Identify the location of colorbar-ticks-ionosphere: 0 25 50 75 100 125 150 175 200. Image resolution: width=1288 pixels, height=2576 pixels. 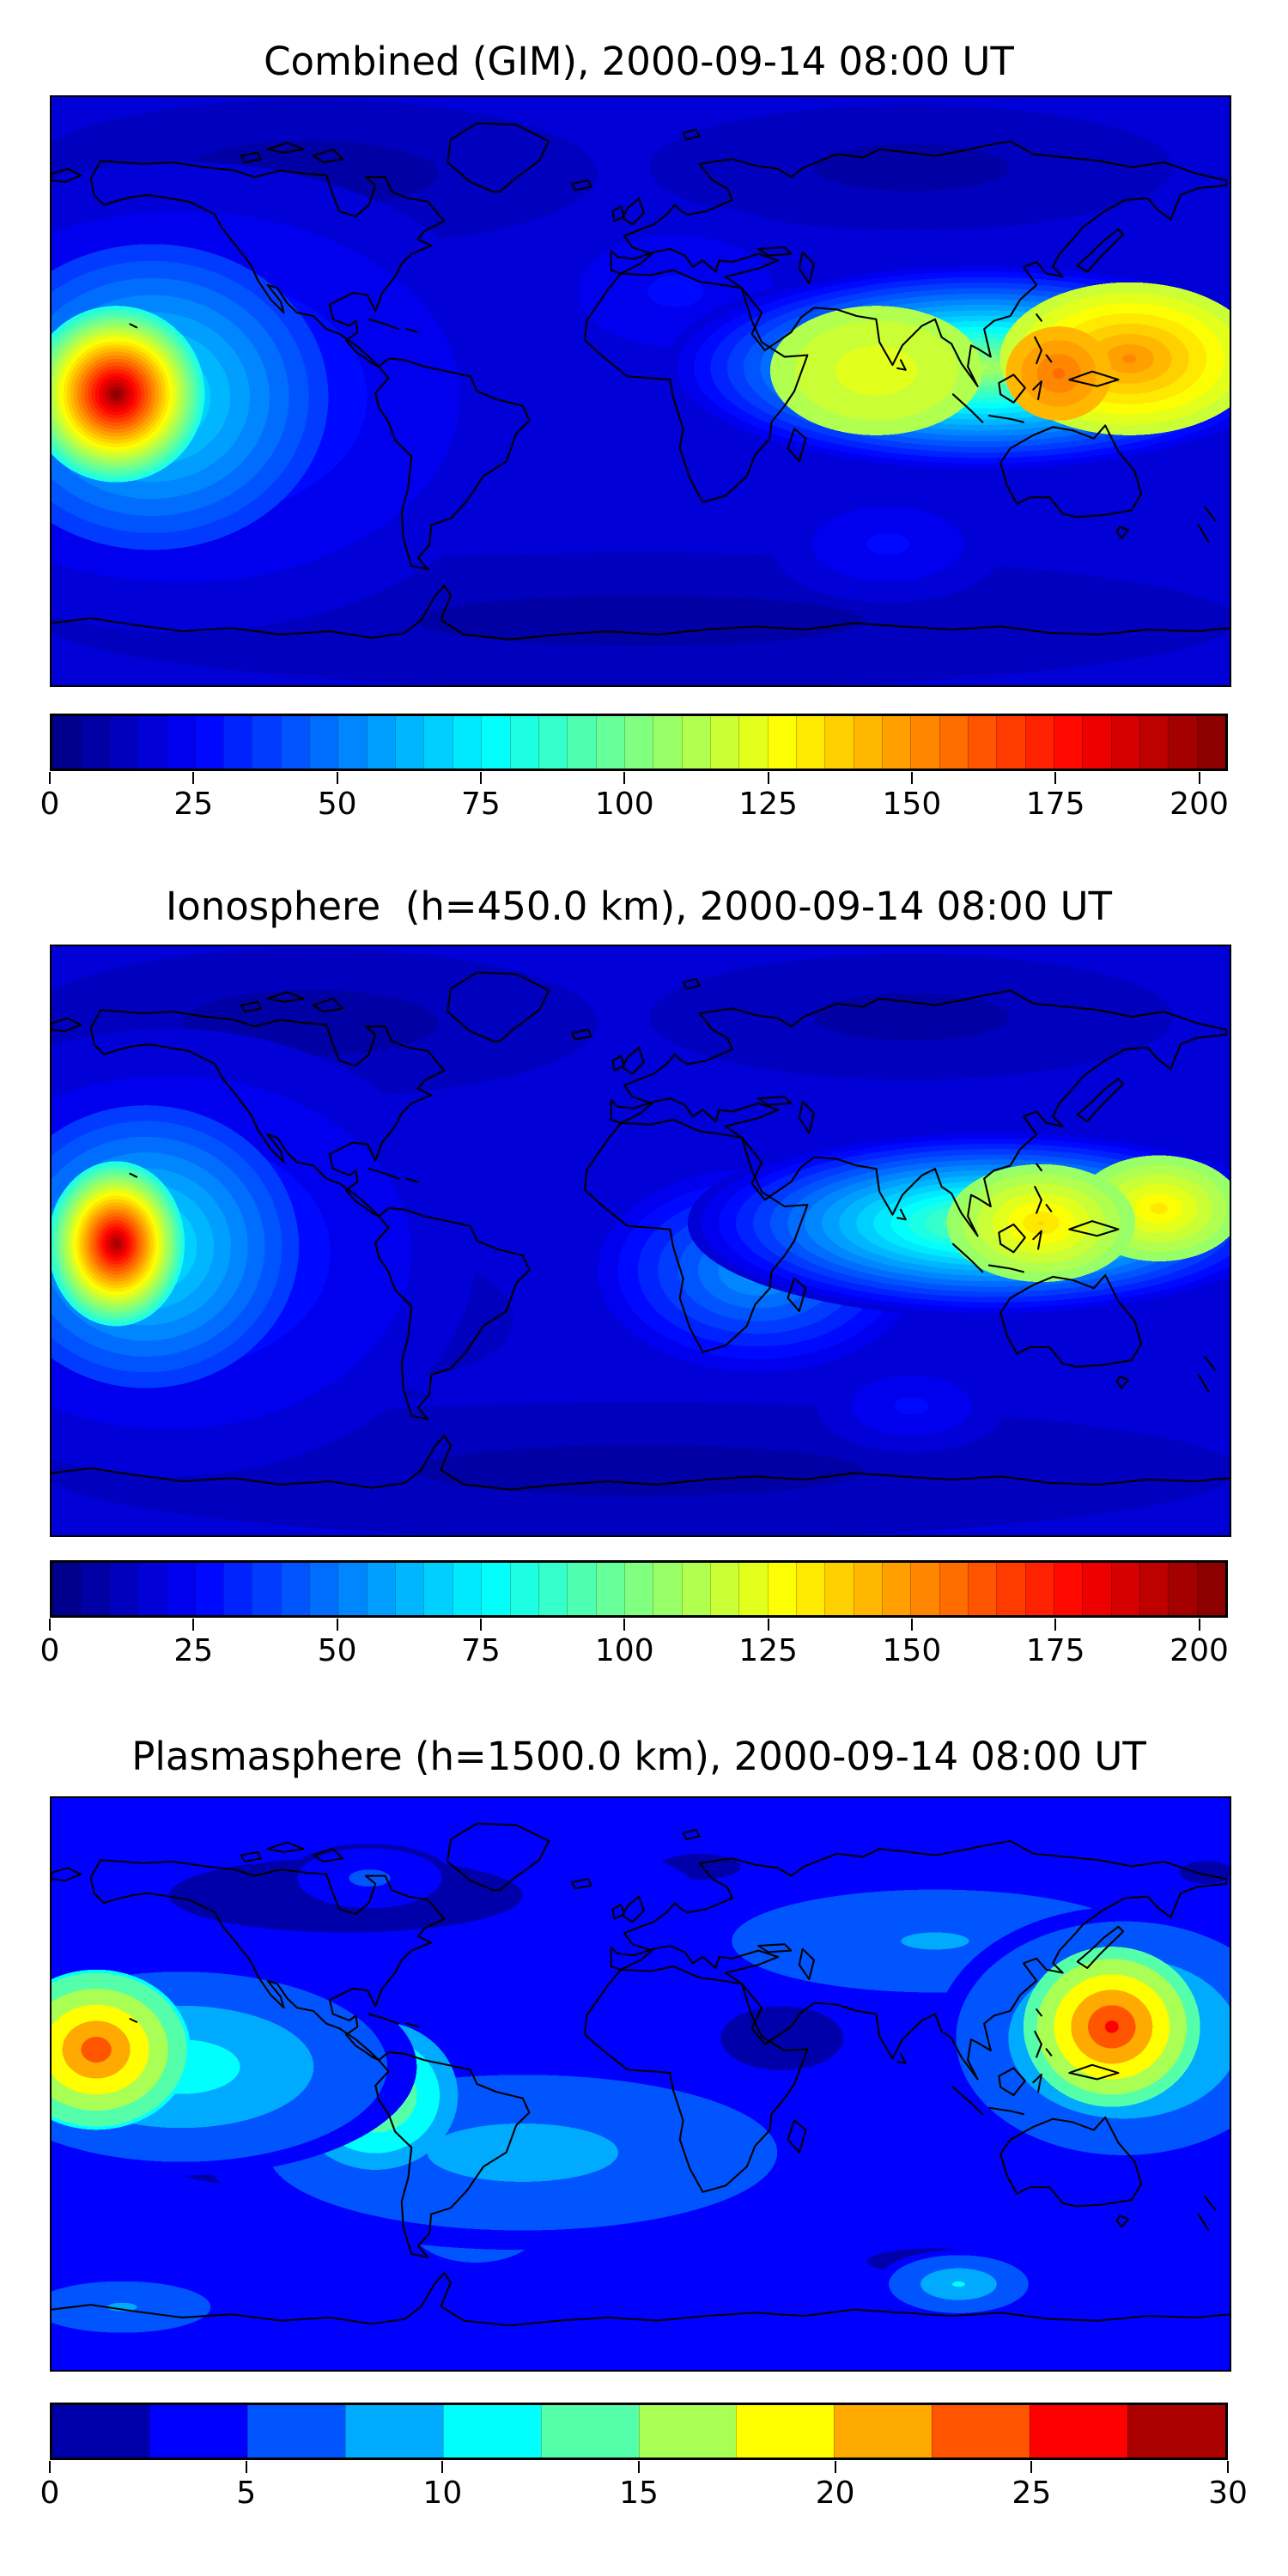
(634, 1649).